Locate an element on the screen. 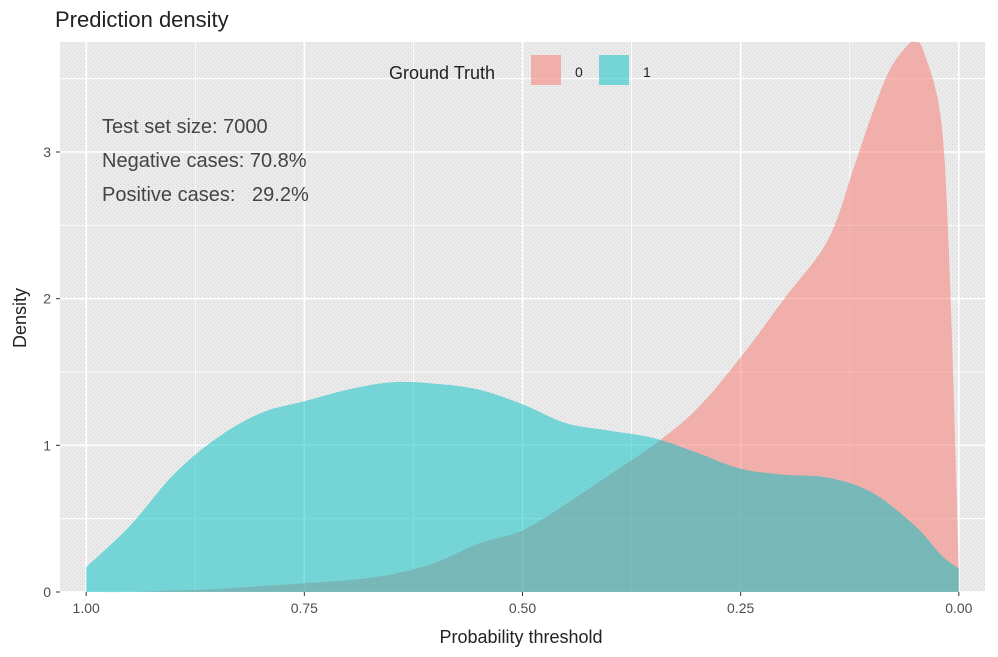 This screenshot has height=657, width=998. legend: Ground Truth 0 1 is located at coordinates (520, 70).